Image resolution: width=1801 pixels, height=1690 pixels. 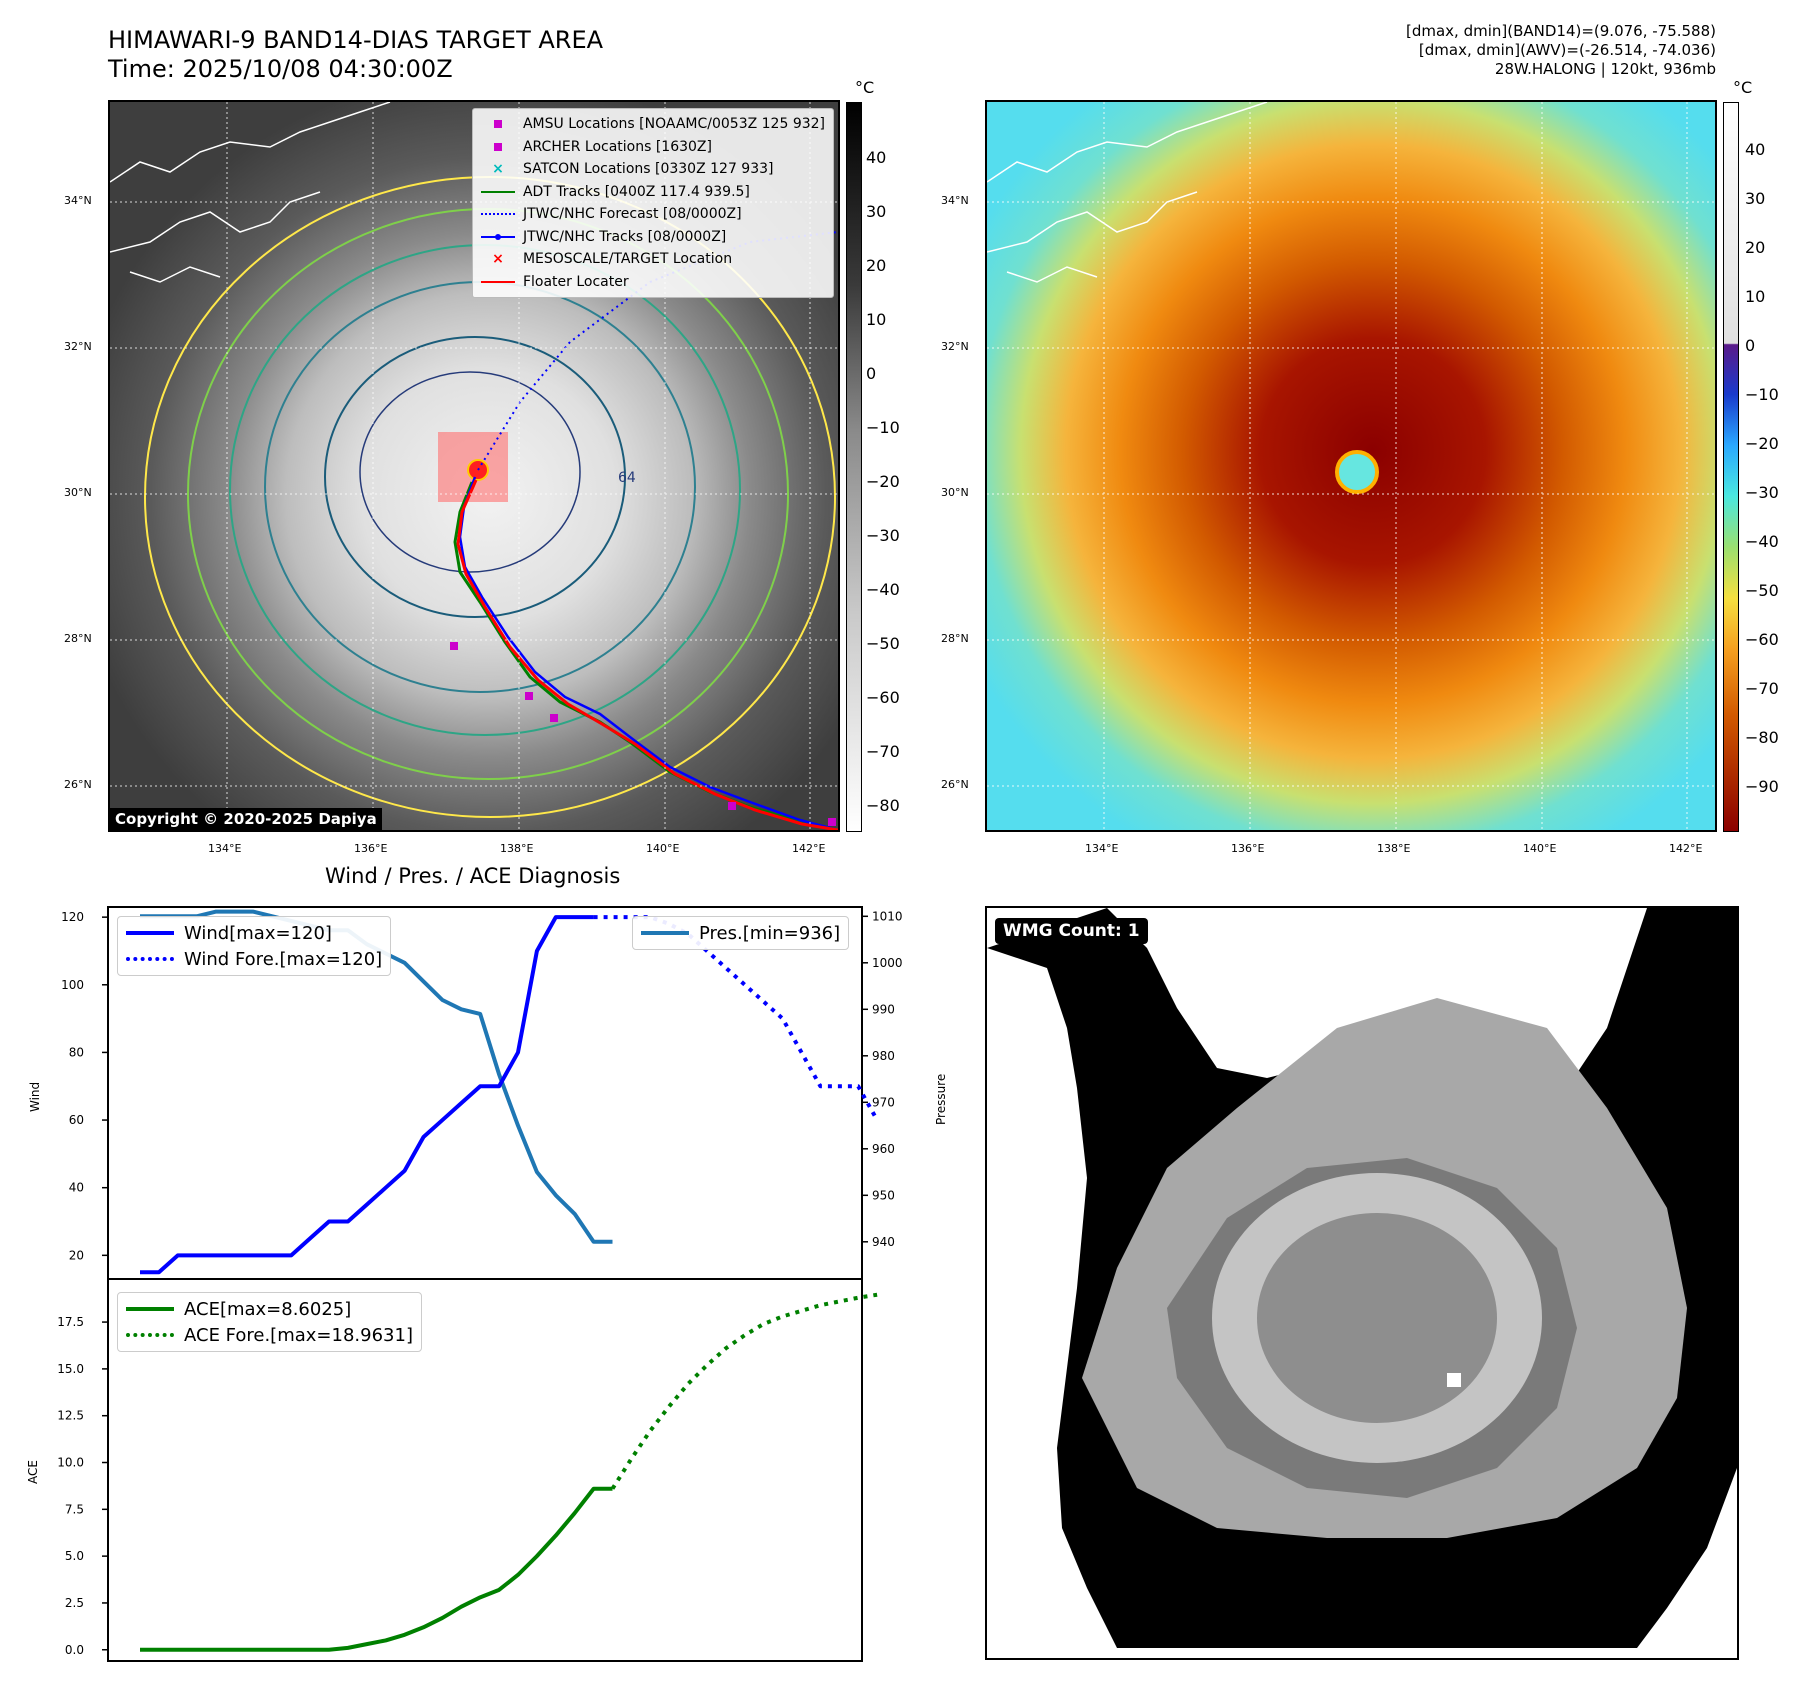 What do you see at coordinates (72, 917) in the screenshot?
I see `wind-tick-label: 120` at bounding box center [72, 917].